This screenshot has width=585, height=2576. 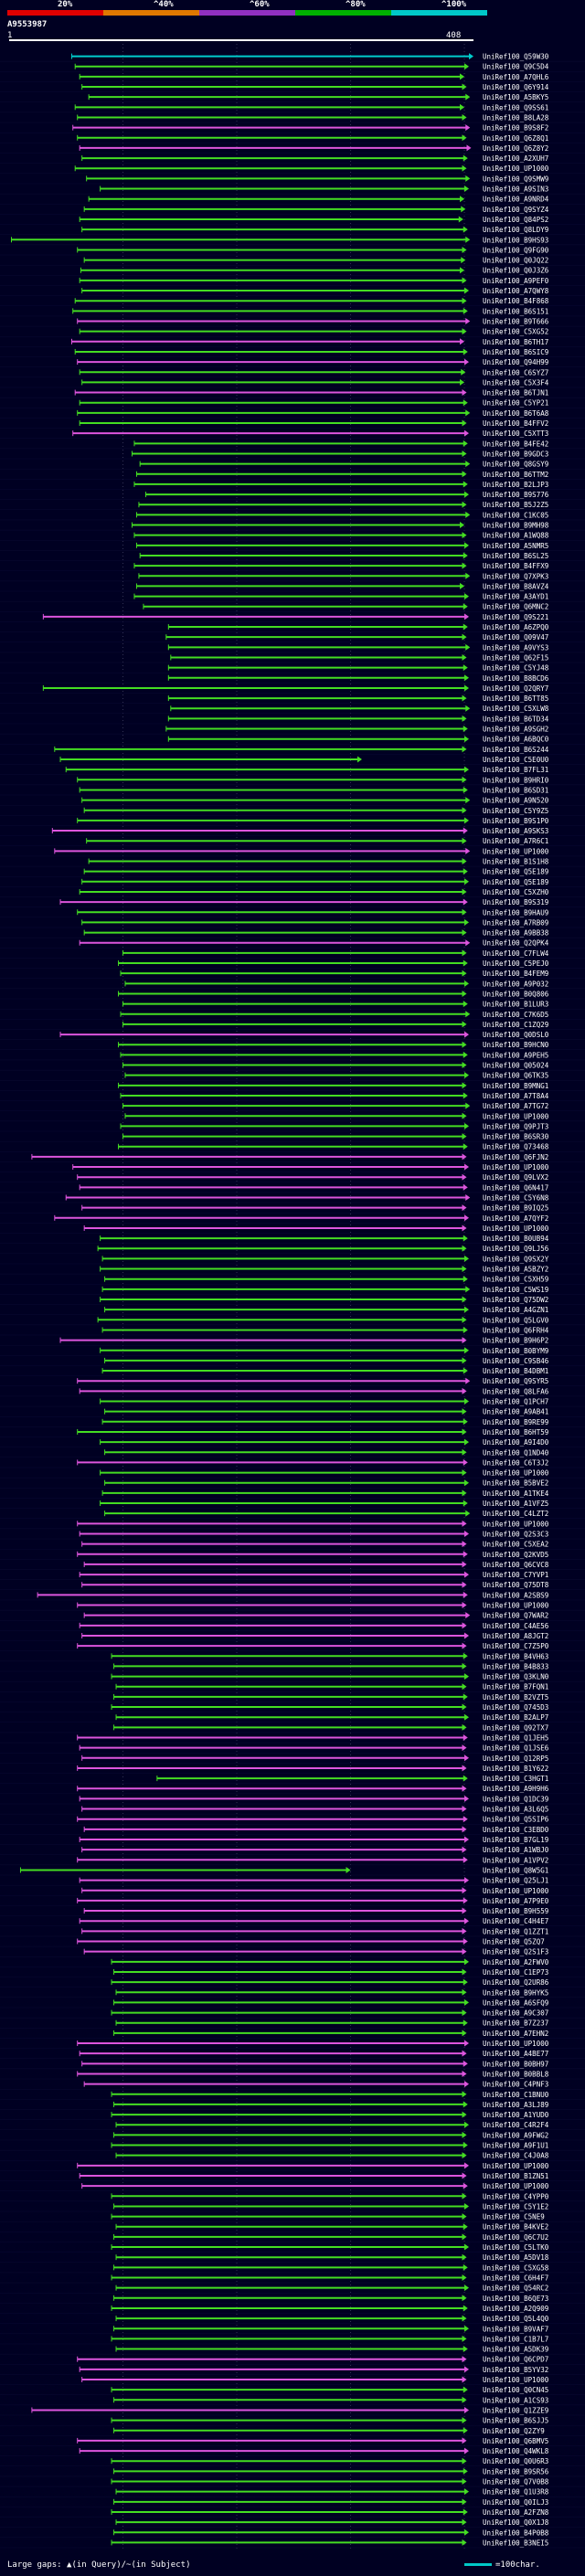 What do you see at coordinates (515, 1055) in the screenshot?
I see `hit-label: UniRef100_A9PEH5` at bounding box center [515, 1055].